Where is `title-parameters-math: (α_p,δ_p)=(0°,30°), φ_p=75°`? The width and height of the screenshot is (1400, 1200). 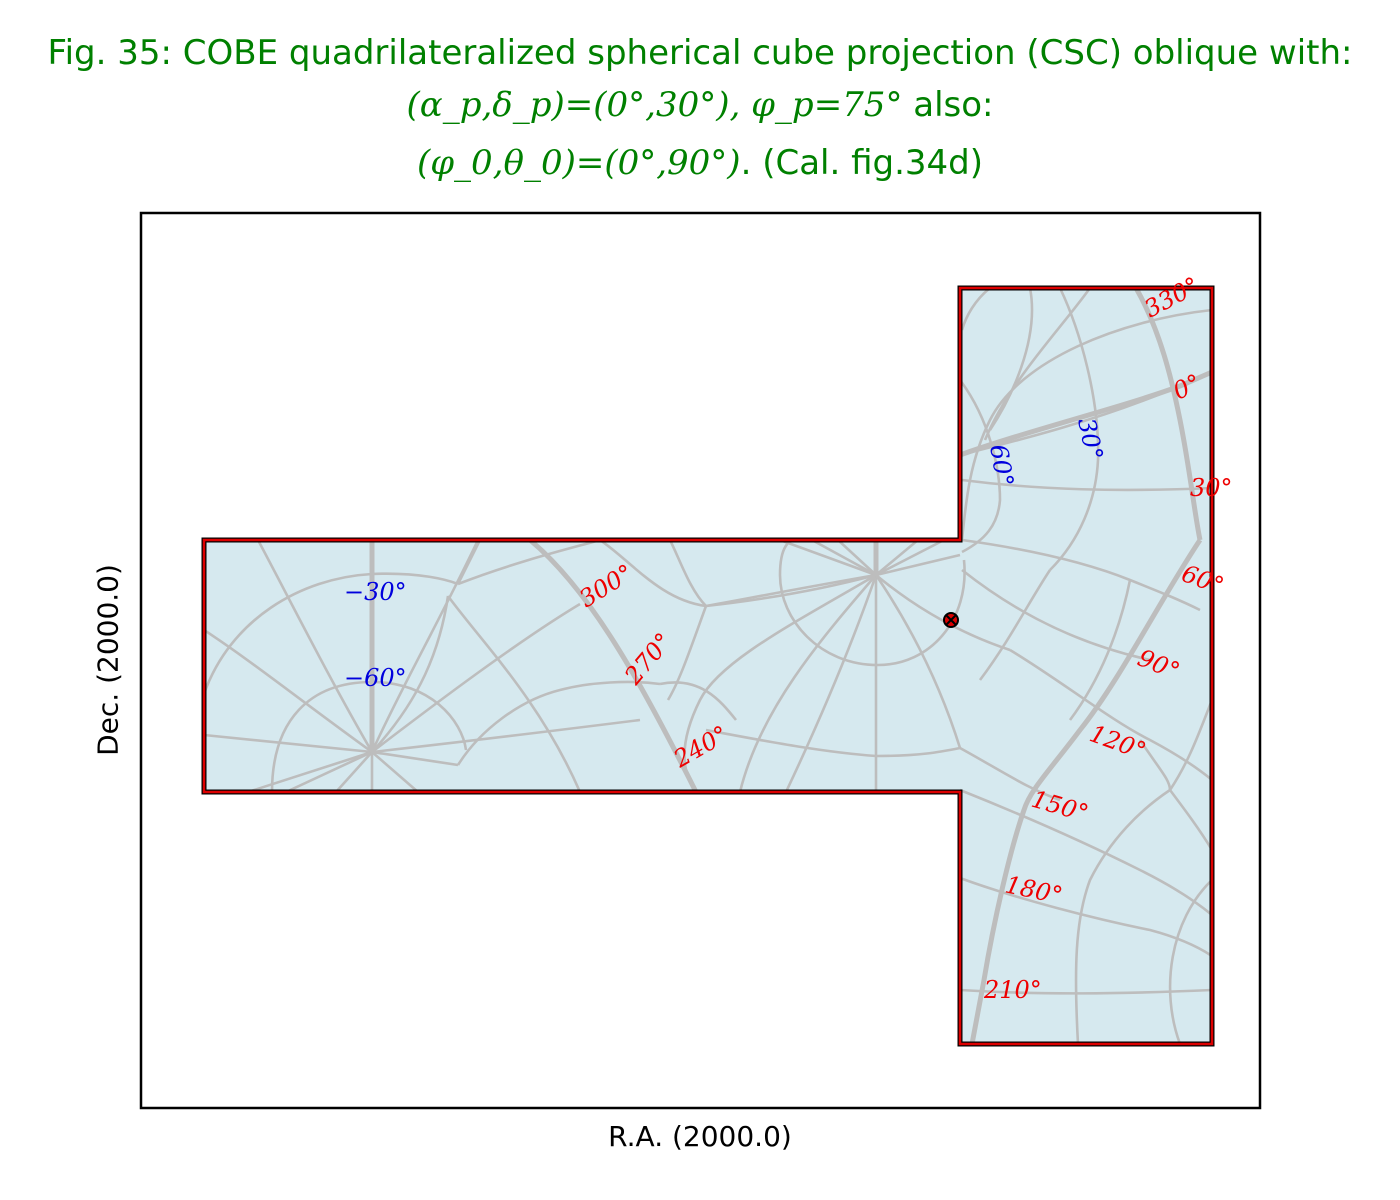 title-parameters-math: (α_p,δ_p)=(0°,30°), φ_p=75° is located at coordinates (654, 105).